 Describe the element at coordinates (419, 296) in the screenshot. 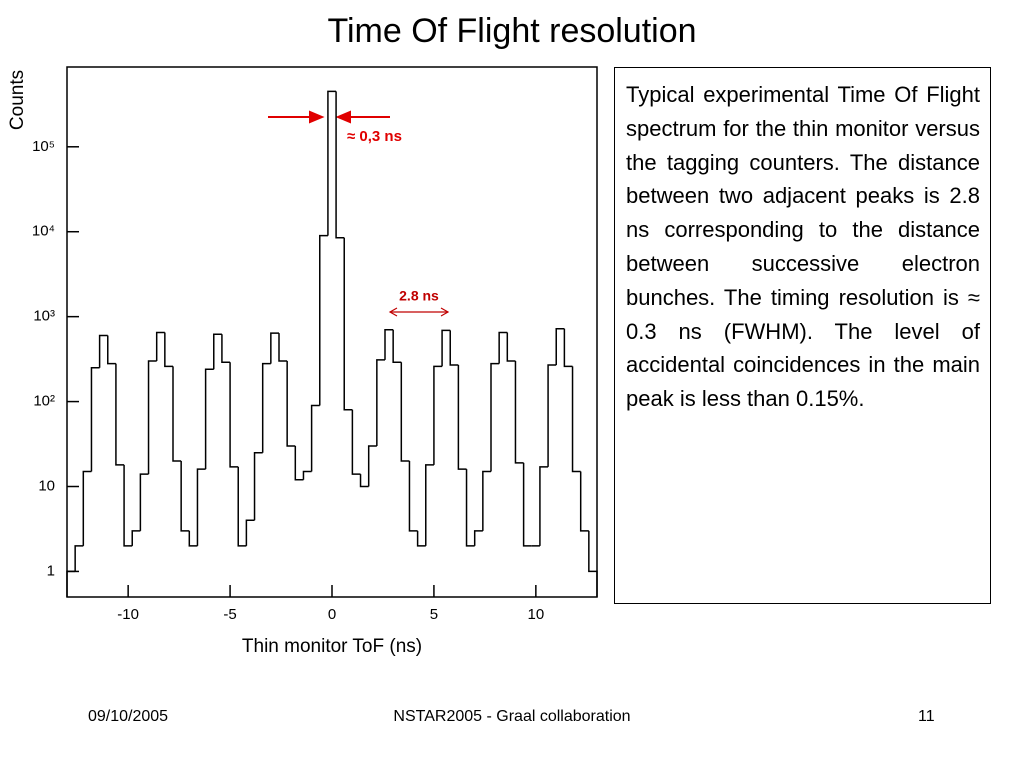

I see `spacing-annotation: 2.8 ns` at that location.